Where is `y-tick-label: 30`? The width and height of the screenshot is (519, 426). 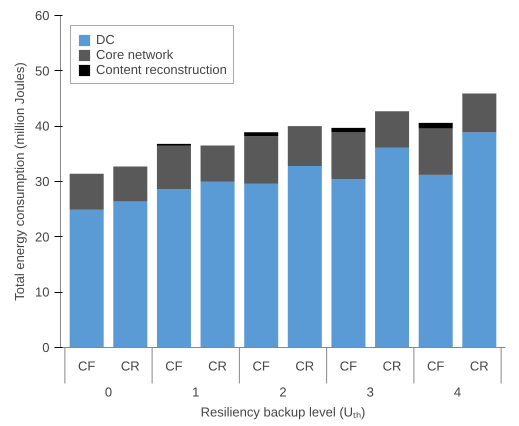 y-tick-label: 30 is located at coordinates (42, 181).